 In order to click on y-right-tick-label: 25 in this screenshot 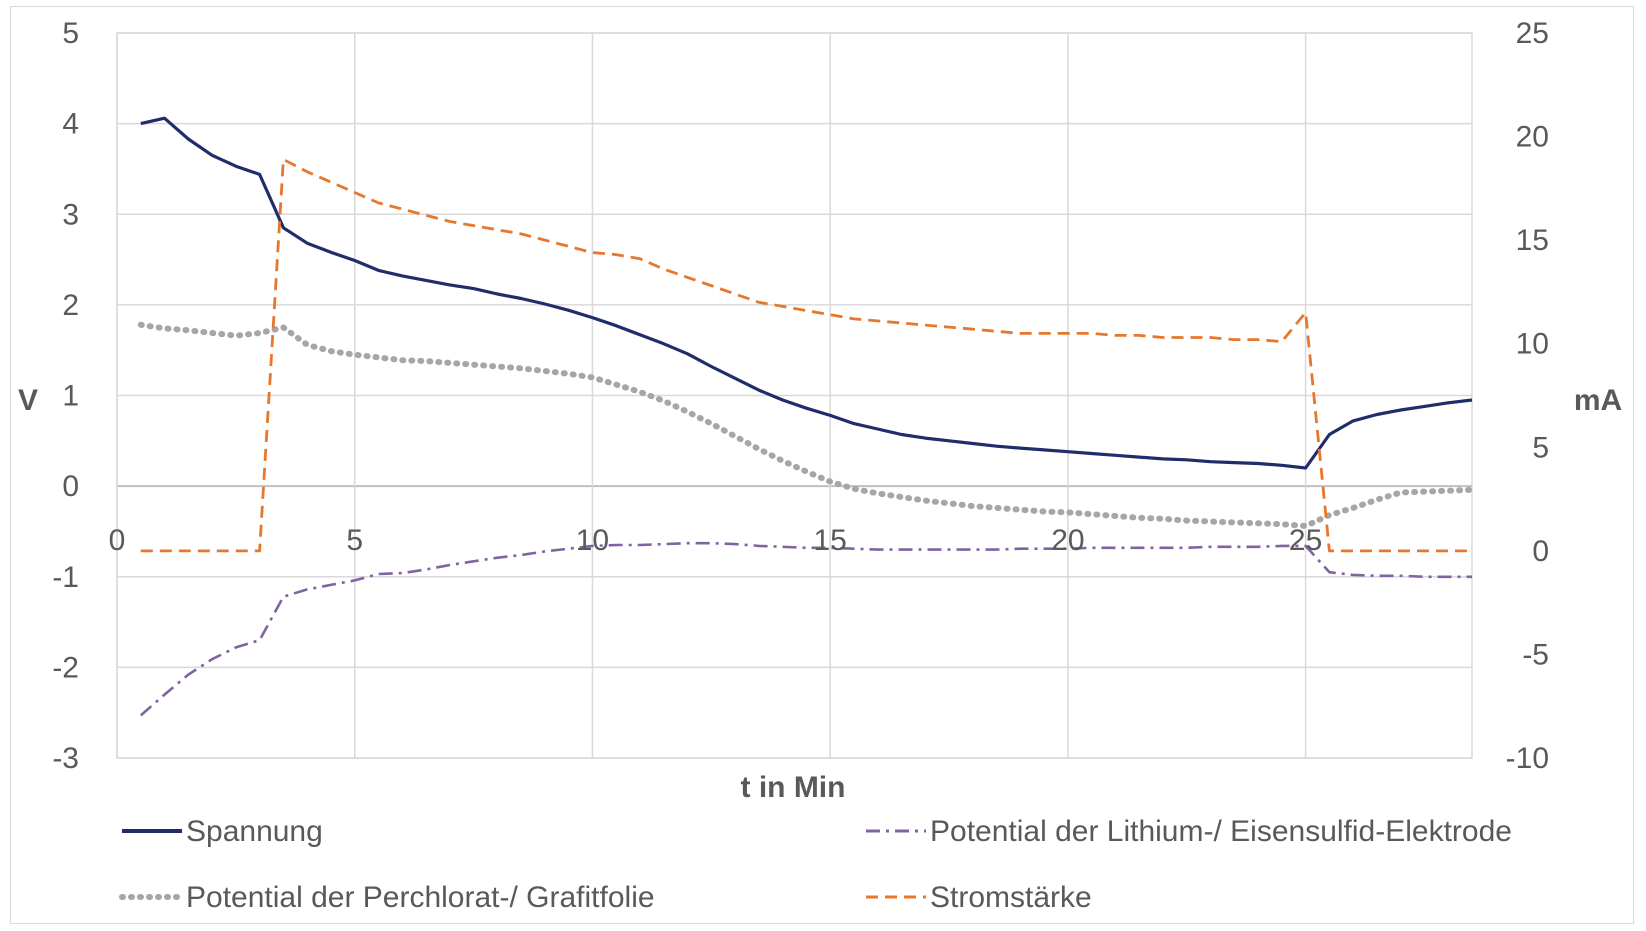, I will do `click(1532, 33)`.